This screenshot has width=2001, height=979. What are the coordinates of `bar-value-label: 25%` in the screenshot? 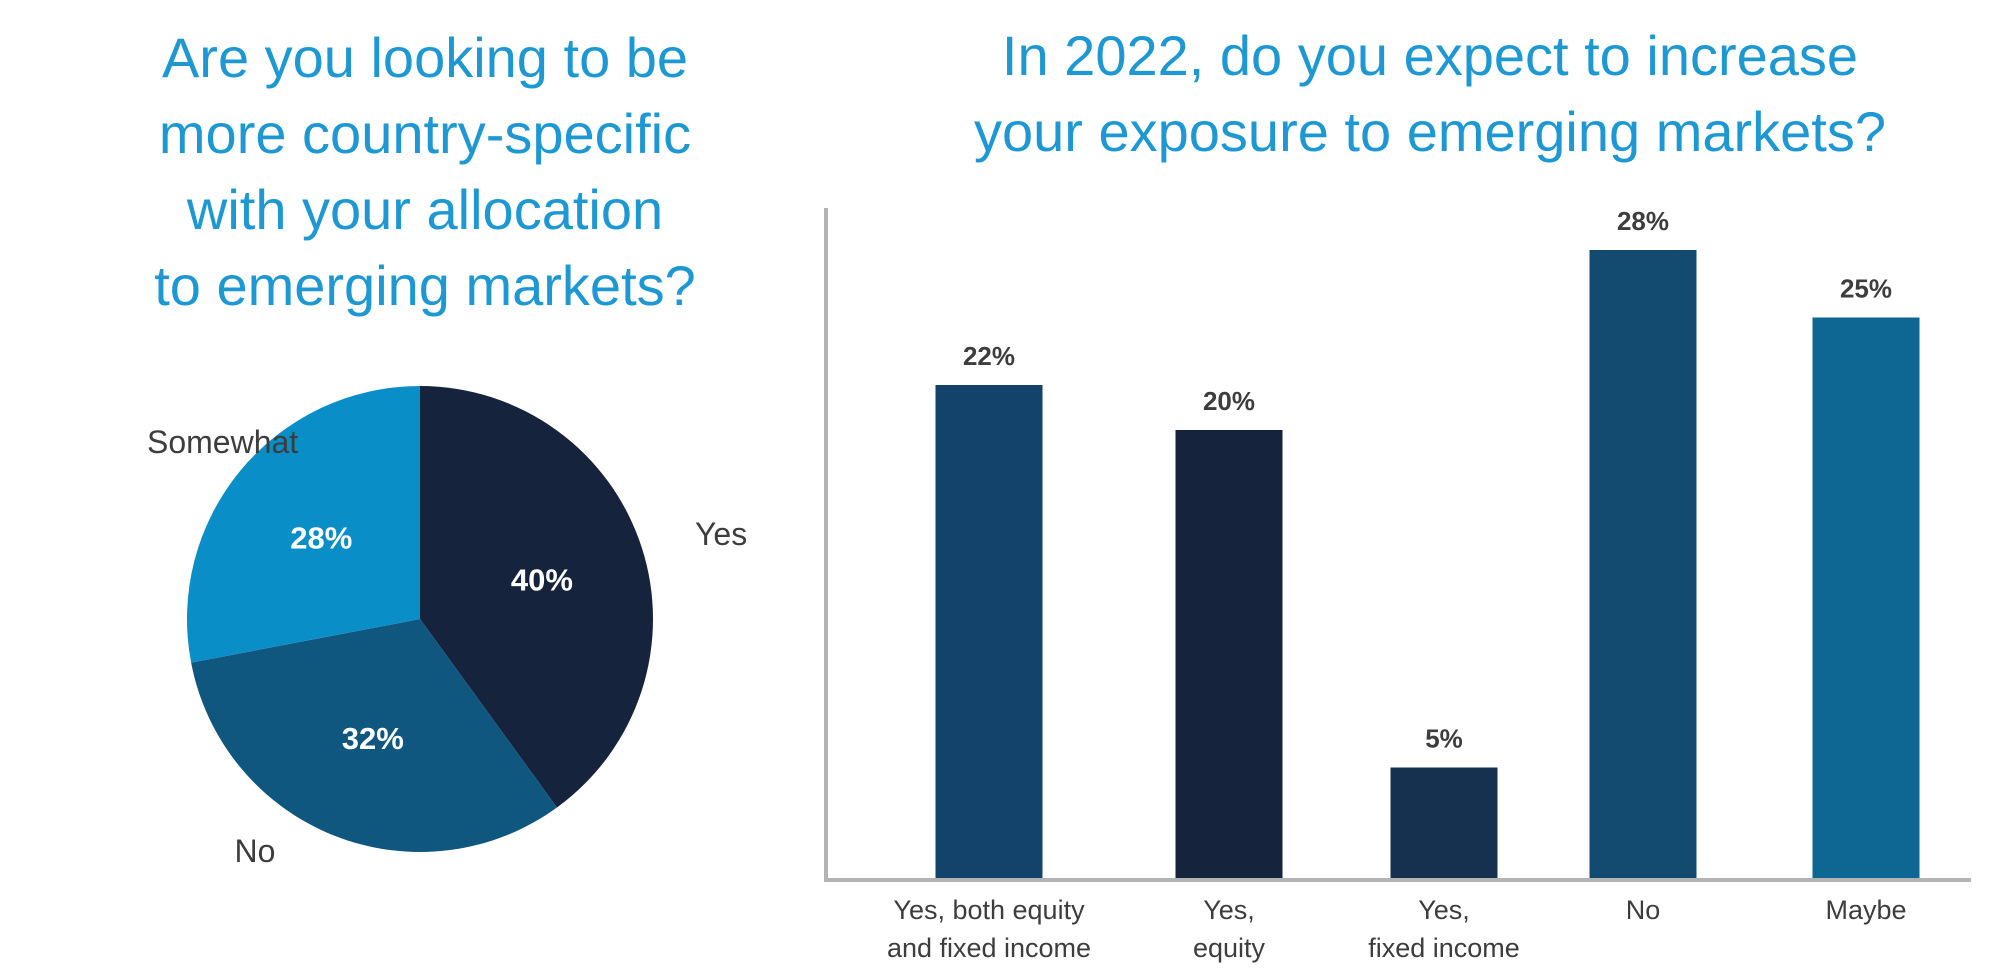 It's located at (1866, 289).